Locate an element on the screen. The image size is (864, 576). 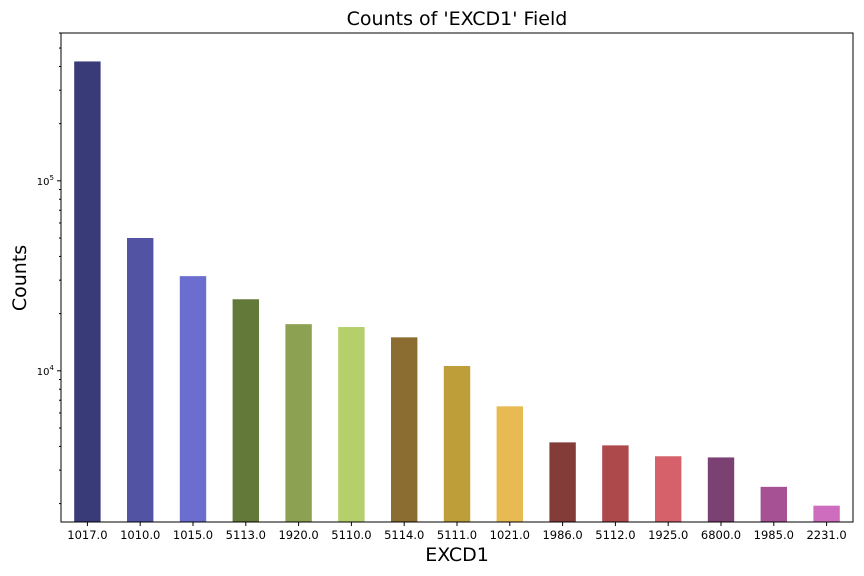
x-tick-label: 2231.0 is located at coordinates (826, 535).